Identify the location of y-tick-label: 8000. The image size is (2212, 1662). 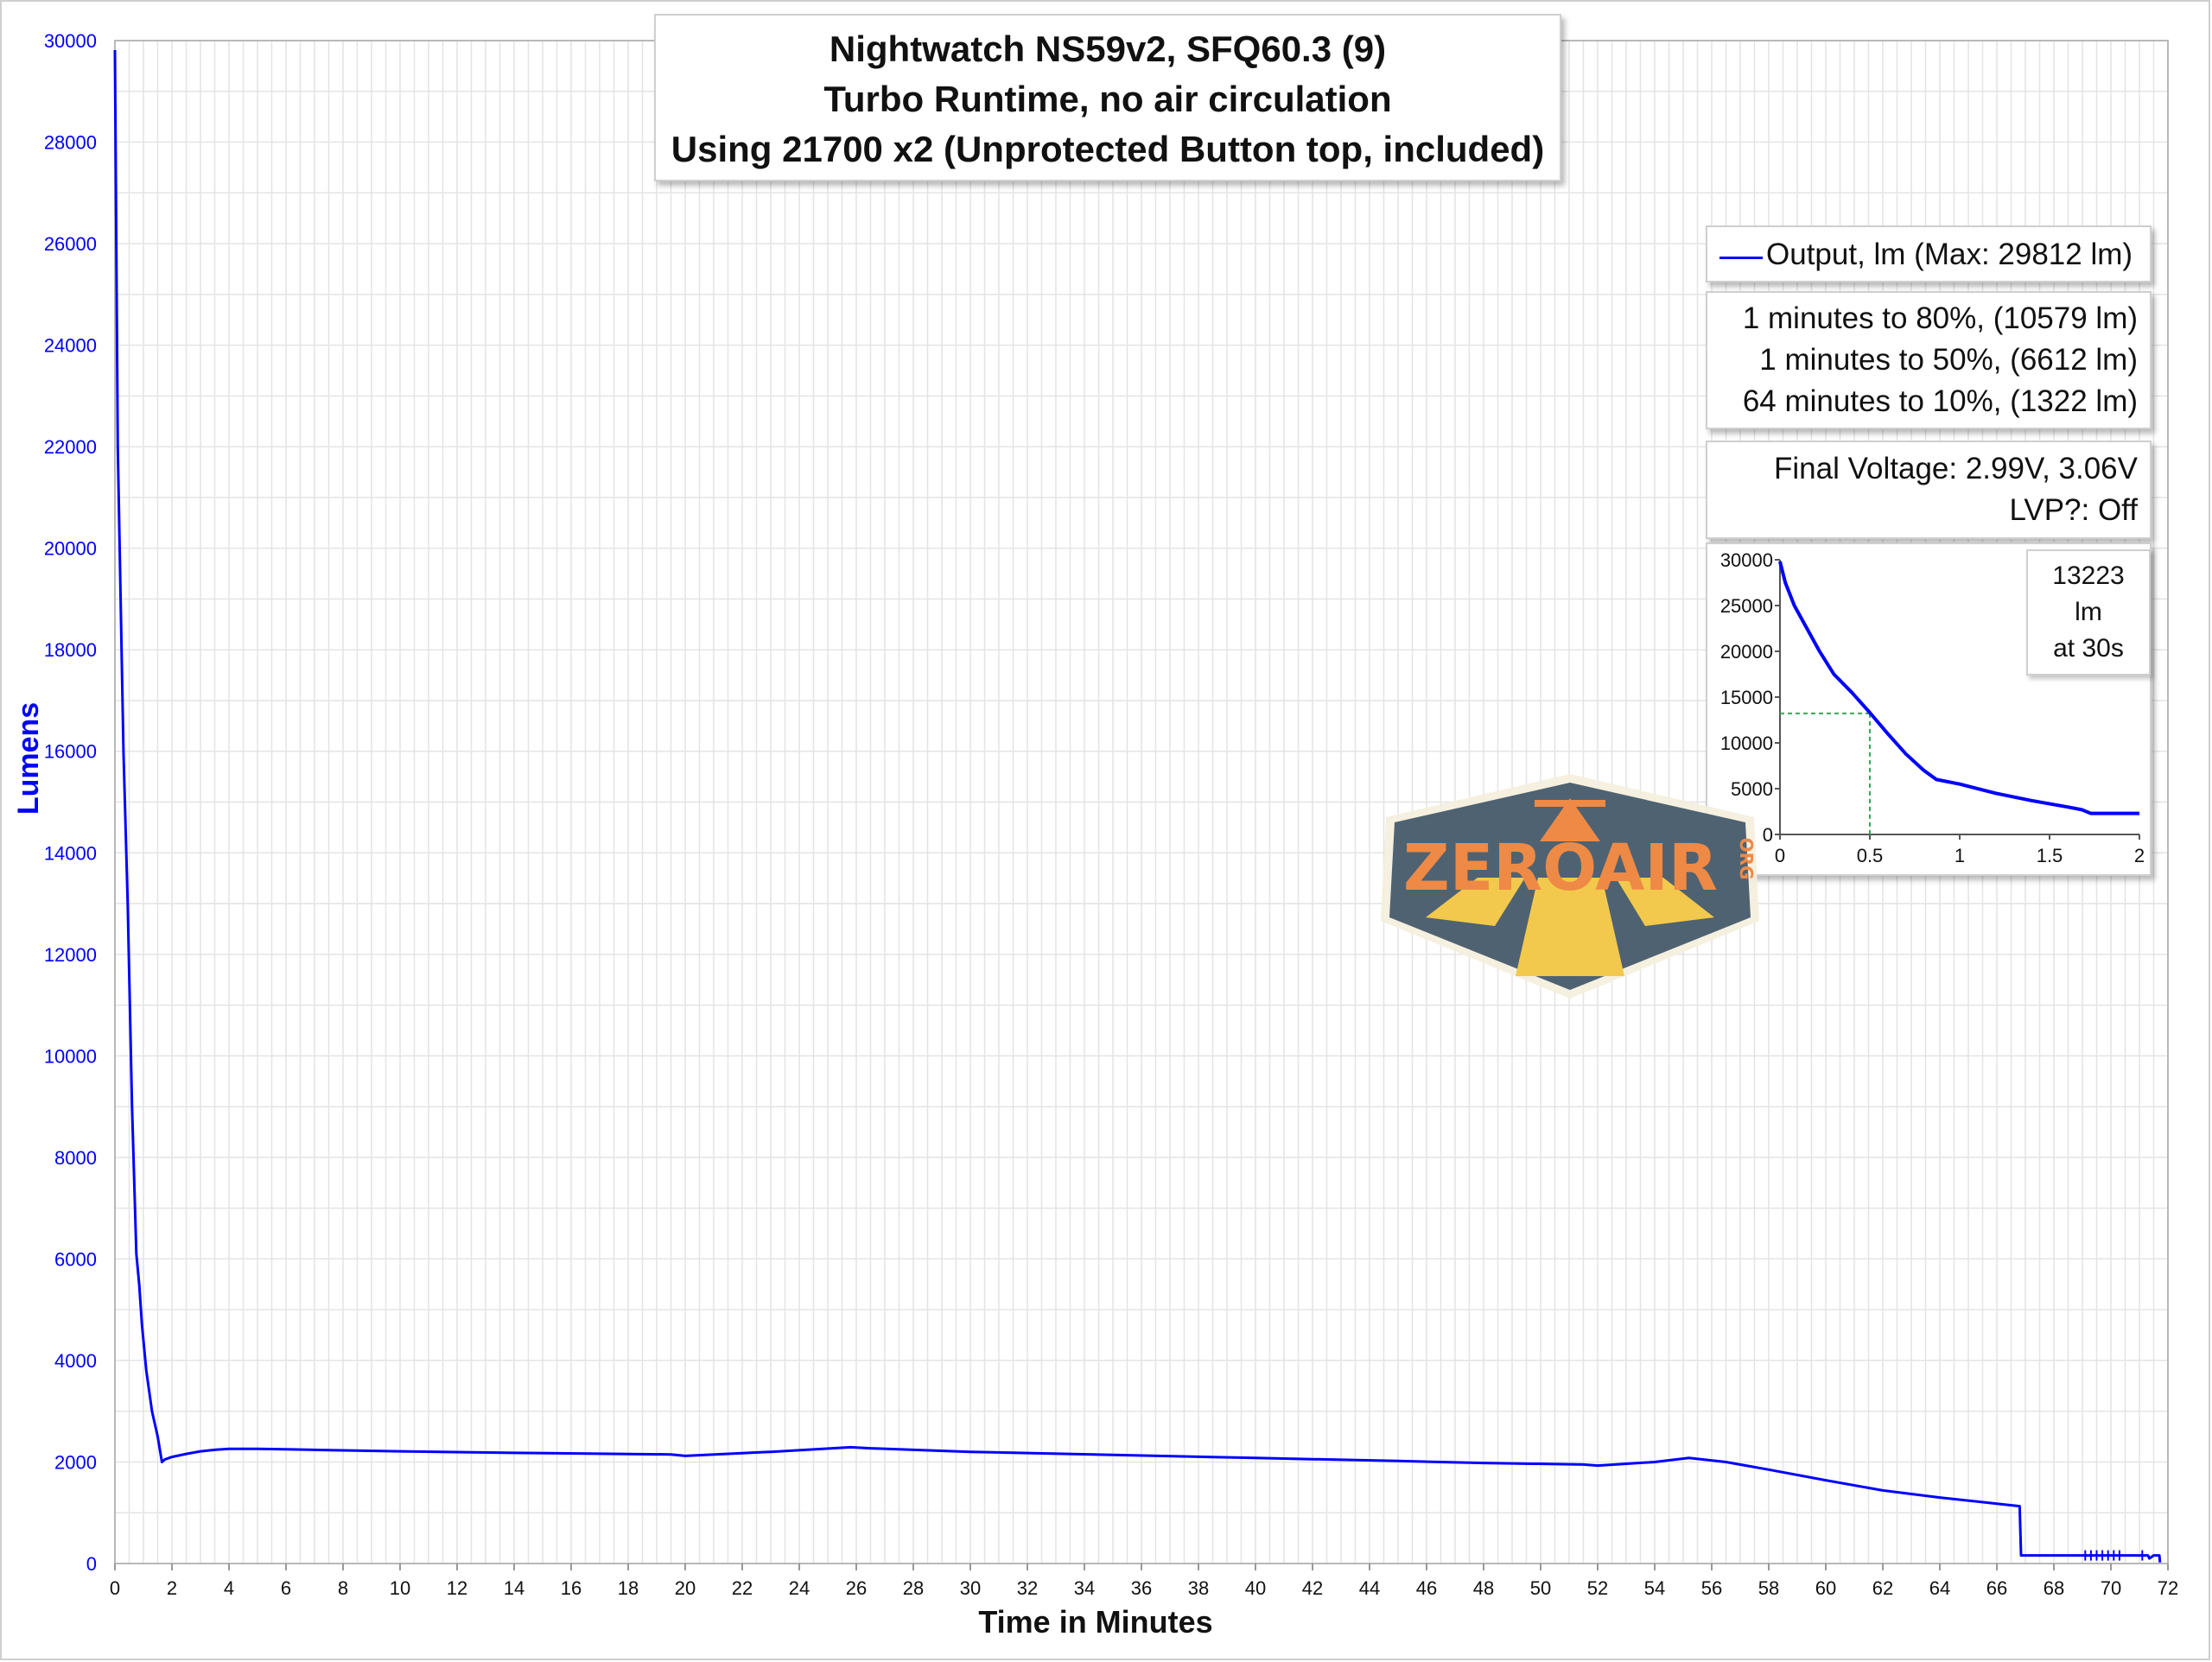
(75, 1158).